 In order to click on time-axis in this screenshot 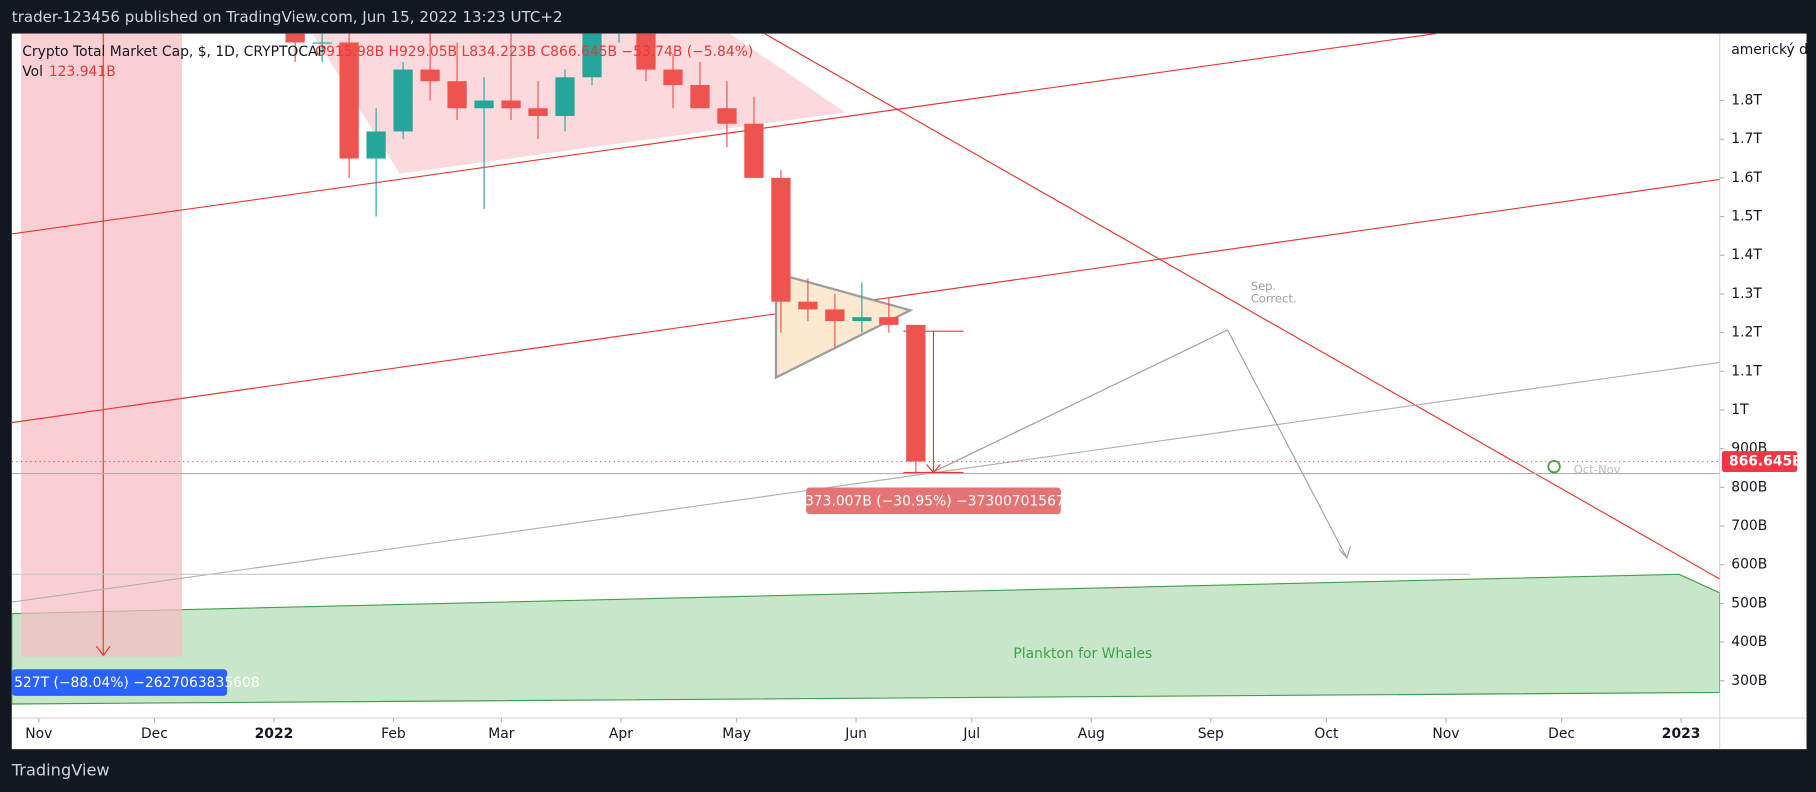, I will do `click(865, 733)`.